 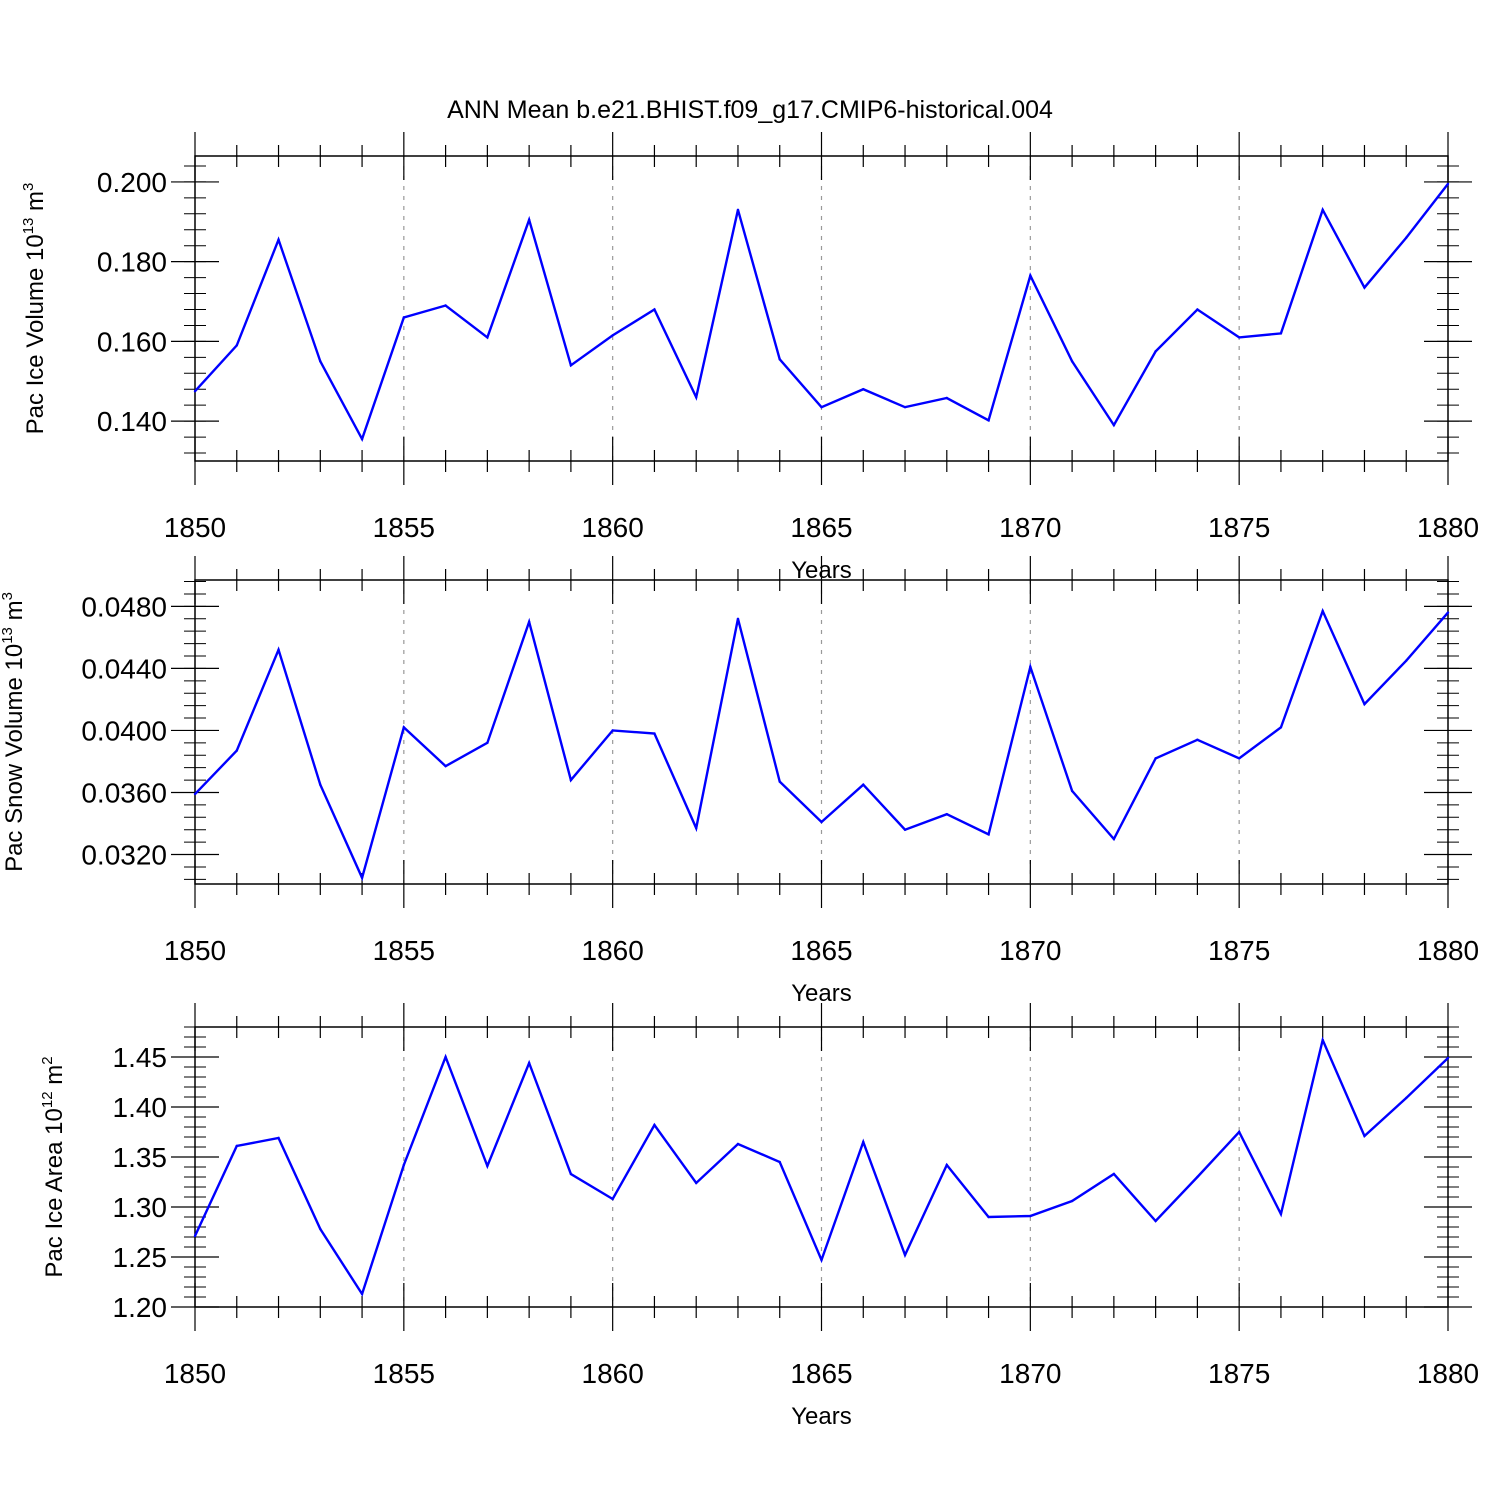 What do you see at coordinates (124, 855) in the screenshot?
I see `y-tick-label: 0.0320` at bounding box center [124, 855].